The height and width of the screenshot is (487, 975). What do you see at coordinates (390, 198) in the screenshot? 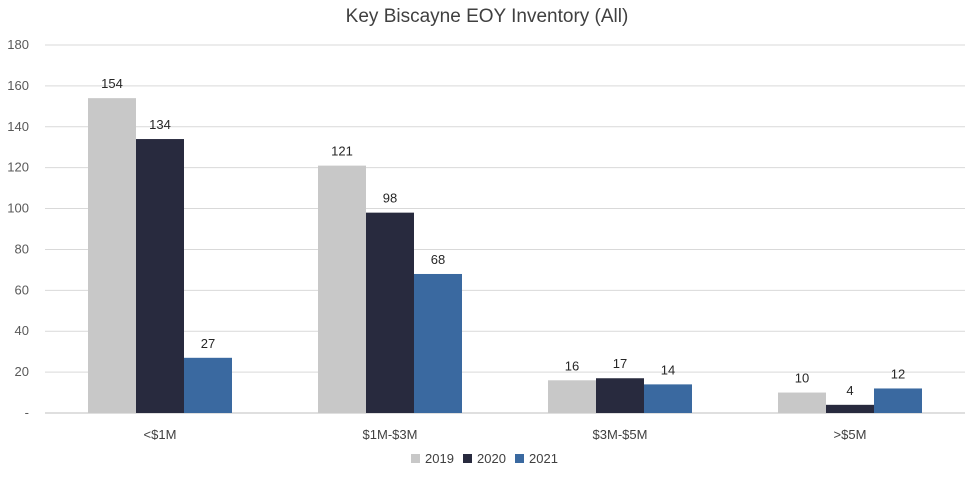
I see `data-label: 98` at bounding box center [390, 198].